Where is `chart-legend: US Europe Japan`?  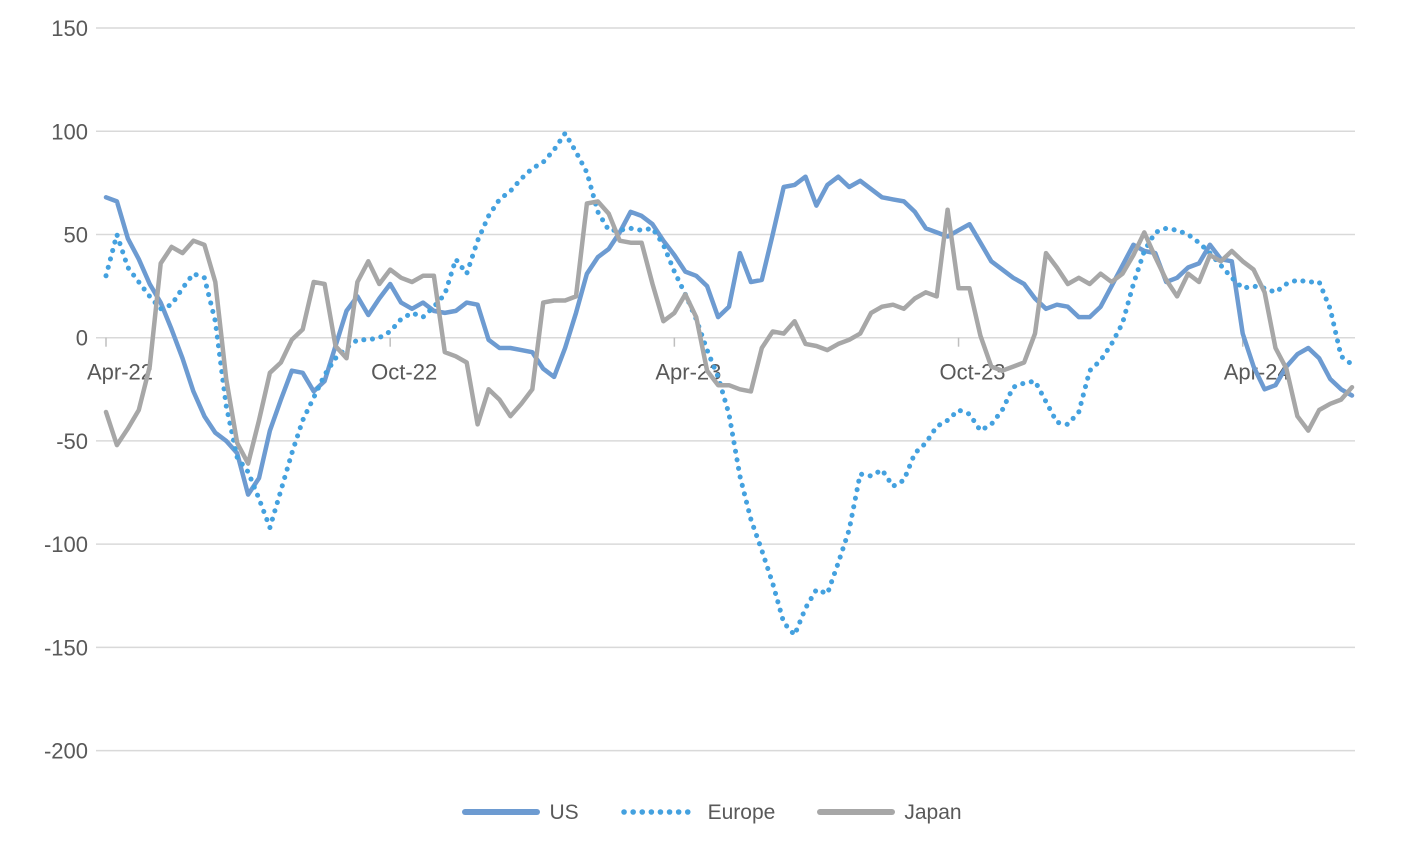 chart-legend: US Europe Japan is located at coordinates (712, 812).